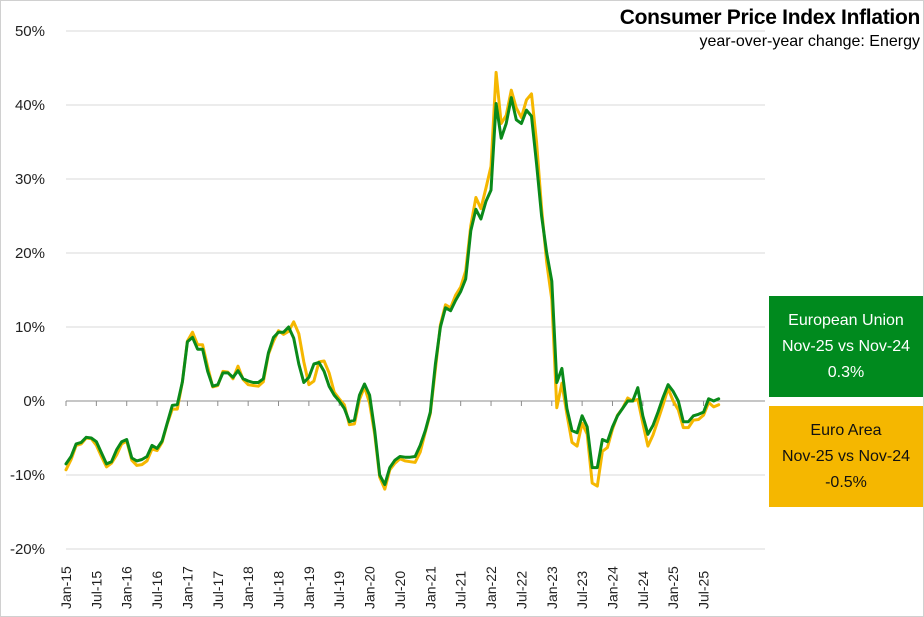 The width and height of the screenshot is (924, 617). Describe the element at coordinates (809, 41) in the screenshot. I see `chart-subtitle: year-over-year change: Energy` at that location.